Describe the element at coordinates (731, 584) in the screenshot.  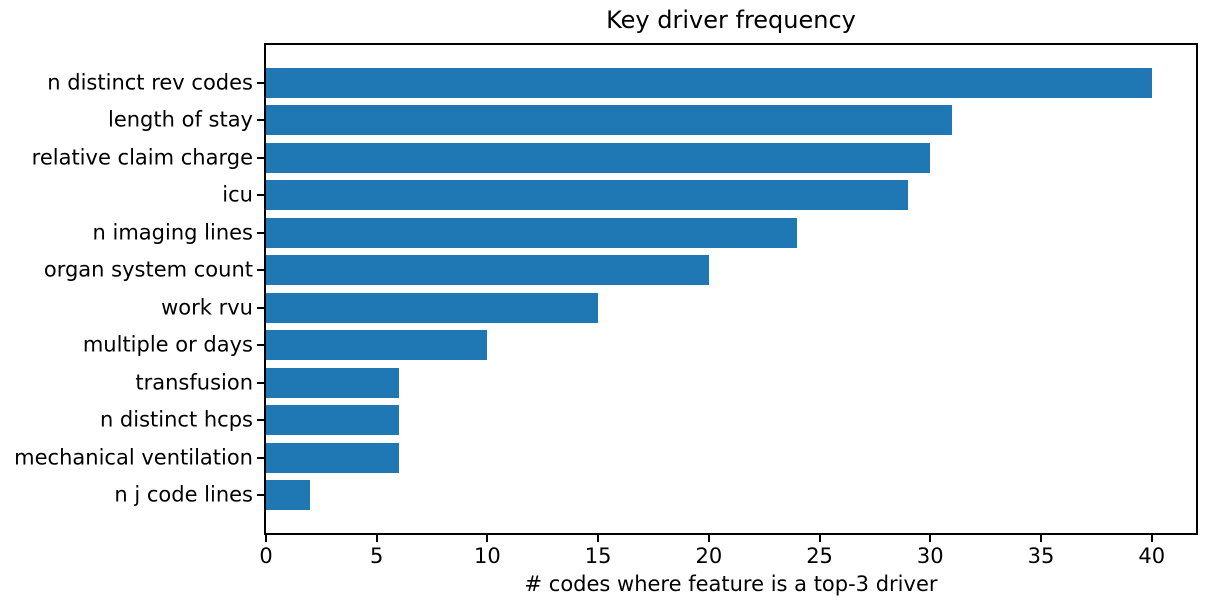
I see `x-axis-label: # codes where feature is a top-3 driver` at that location.